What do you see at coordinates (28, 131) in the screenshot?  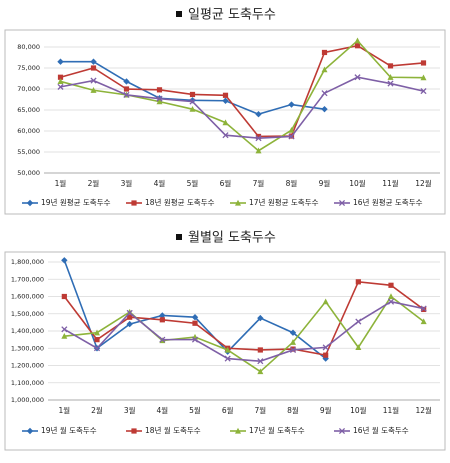 I see `y-tick-label: 60,000` at bounding box center [28, 131].